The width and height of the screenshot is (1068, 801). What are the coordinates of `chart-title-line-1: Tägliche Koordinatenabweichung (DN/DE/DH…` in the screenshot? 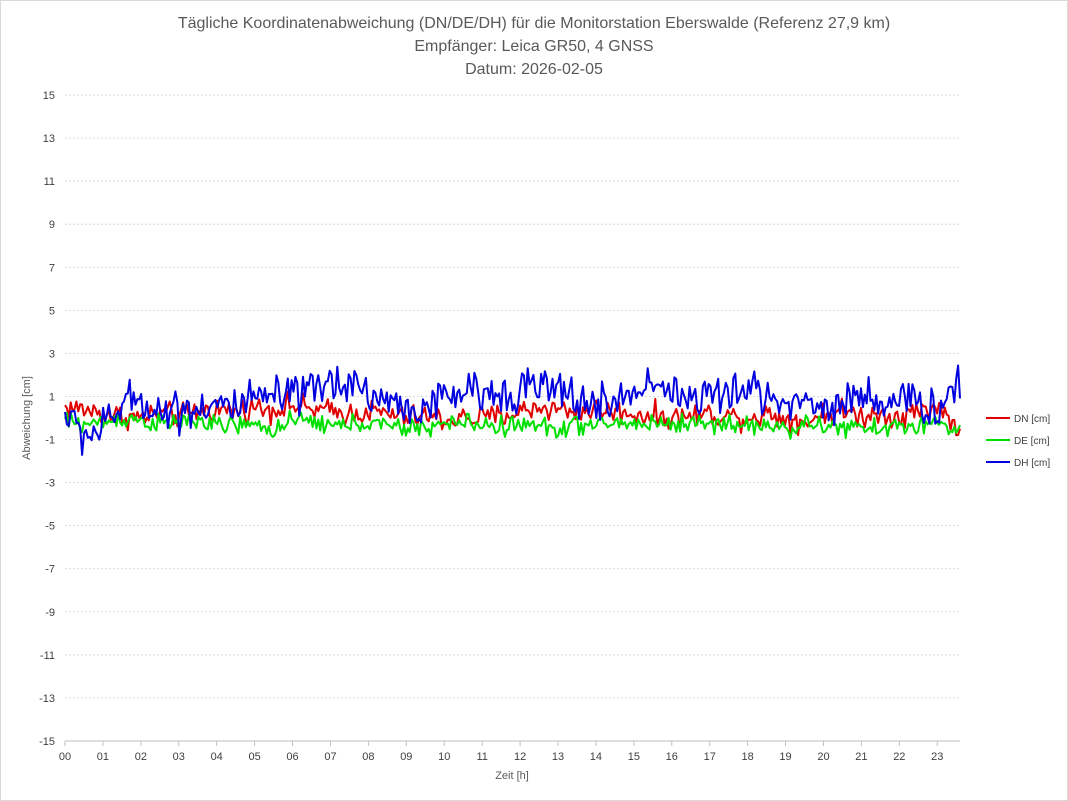 It's located at (534, 23).